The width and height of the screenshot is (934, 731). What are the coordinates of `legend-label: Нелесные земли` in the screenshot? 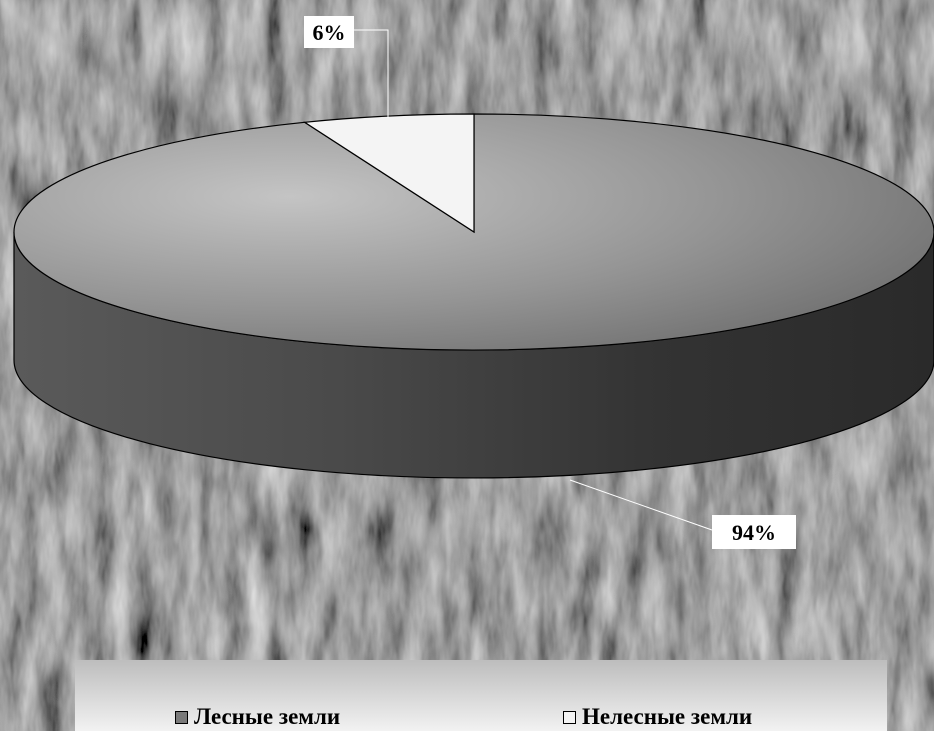 It's located at (667, 716).